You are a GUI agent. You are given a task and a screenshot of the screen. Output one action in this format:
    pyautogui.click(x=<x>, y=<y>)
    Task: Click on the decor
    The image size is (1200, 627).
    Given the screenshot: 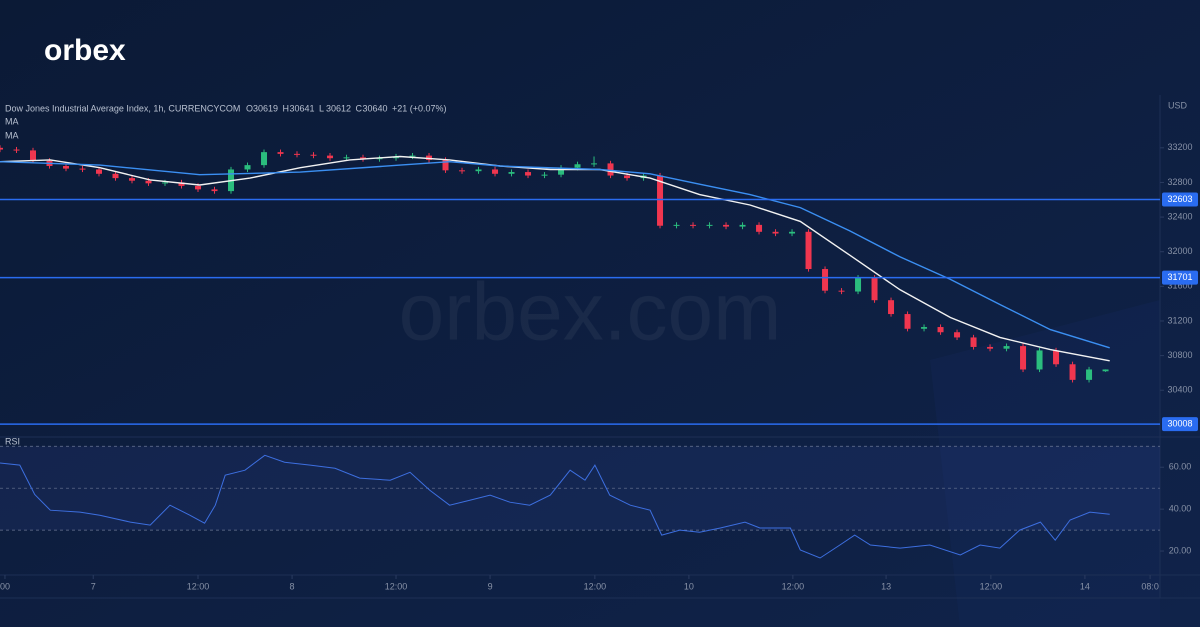 What is the action you would take?
    pyautogui.click(x=1045, y=463)
    